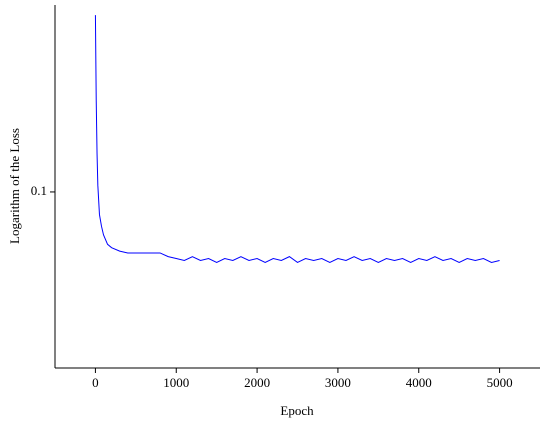 This screenshot has width=550, height=430. Describe the element at coordinates (39, 190) in the screenshot. I see `y-tick-label: 0.1` at that location.